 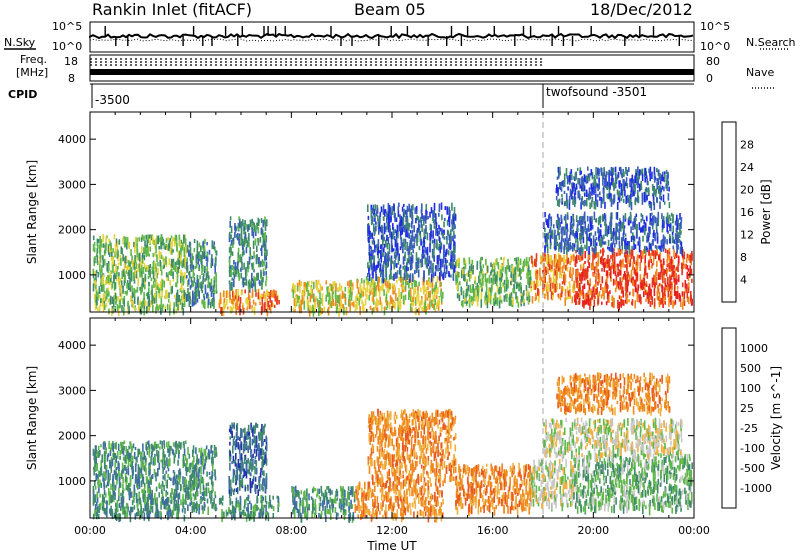 I want to click on noise-panel: N.Sky N.Search 10^5 10^0 10^5 10^0, so click(x=400, y=36).